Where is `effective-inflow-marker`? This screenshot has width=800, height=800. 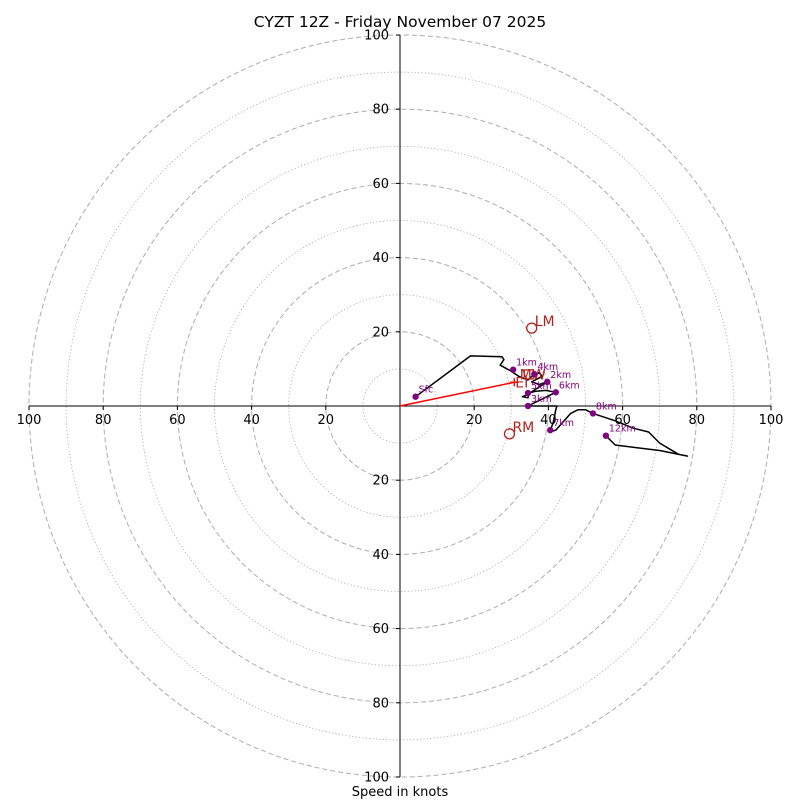
effective-inflow-marker is located at coordinates (514, 382).